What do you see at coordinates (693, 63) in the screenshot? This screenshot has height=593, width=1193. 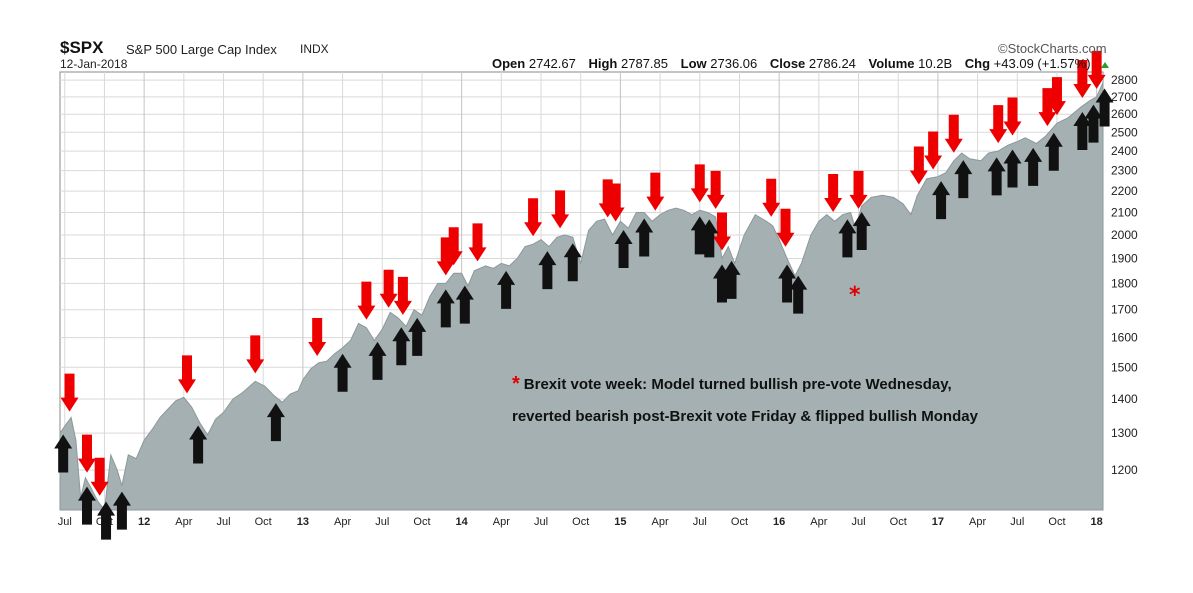 I see `low-label: Low` at bounding box center [693, 63].